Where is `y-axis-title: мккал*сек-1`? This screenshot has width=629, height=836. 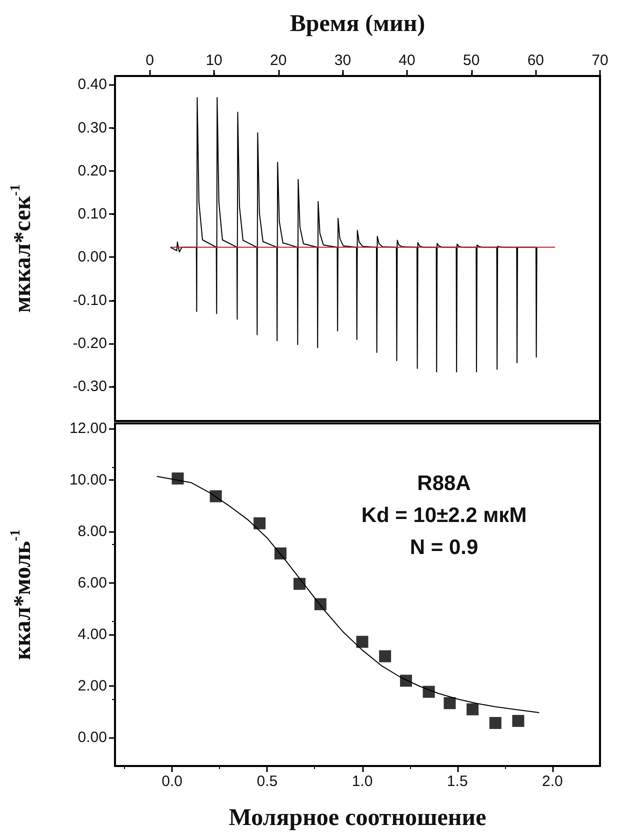 y-axis-title: мккал*сек-1 is located at coordinates (22, 248).